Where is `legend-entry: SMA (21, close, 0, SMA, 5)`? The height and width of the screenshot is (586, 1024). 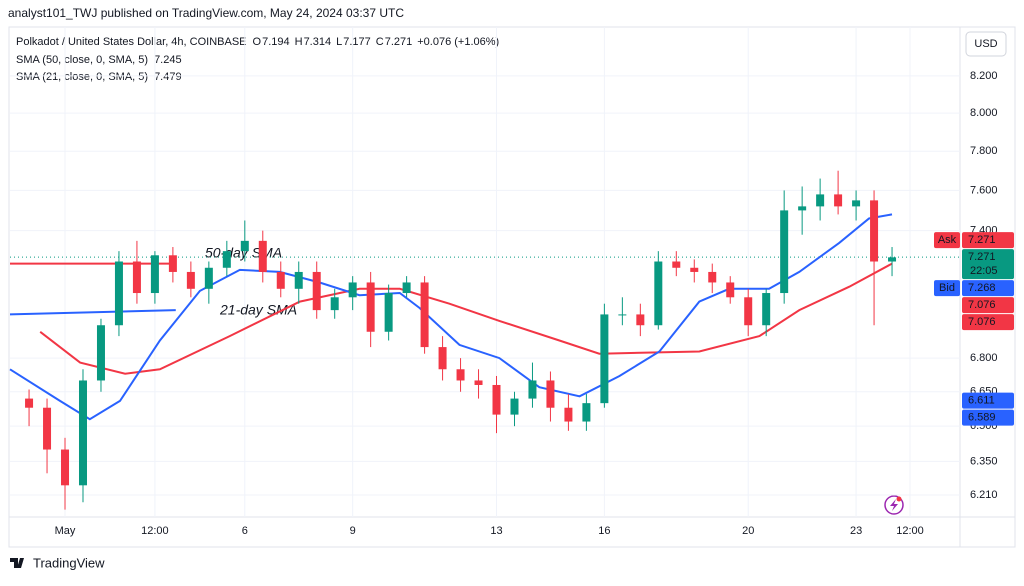 legend-entry: SMA (21, close, 0, SMA, 5) is located at coordinates (82, 77).